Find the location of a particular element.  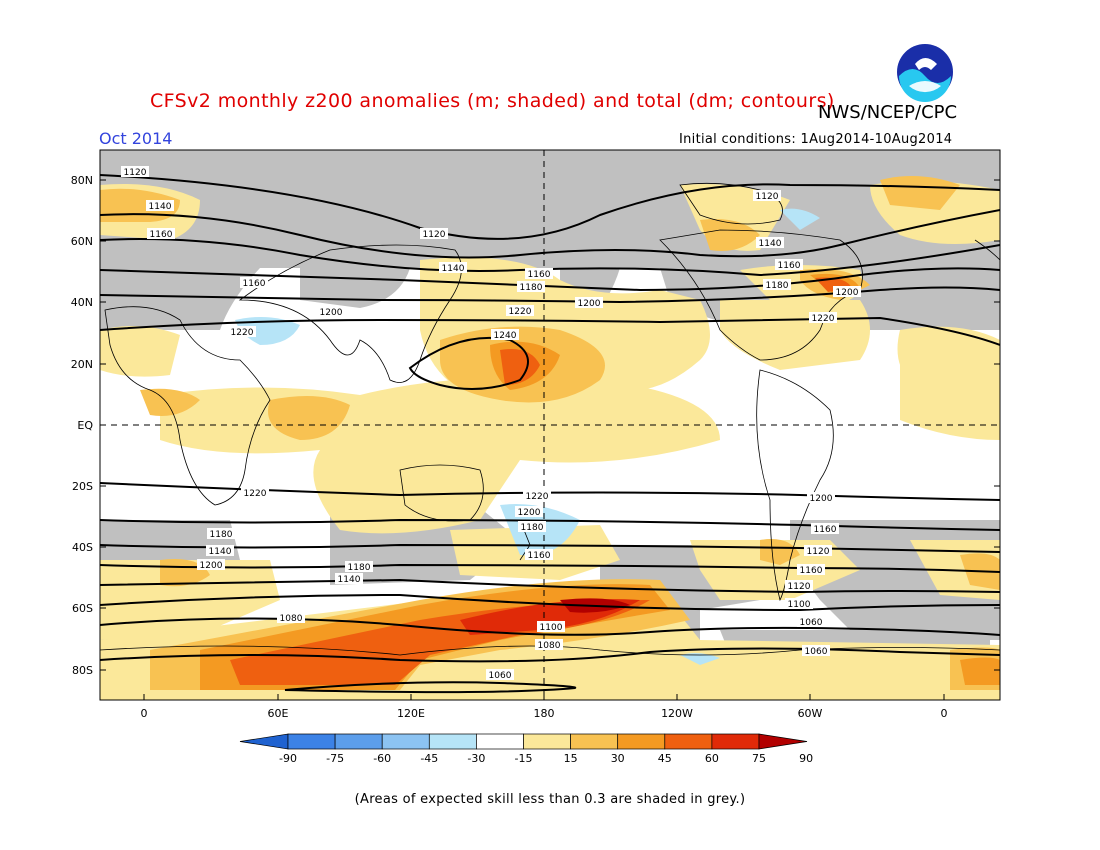

colorbar-tick-label: -90 is located at coordinates (288, 758).